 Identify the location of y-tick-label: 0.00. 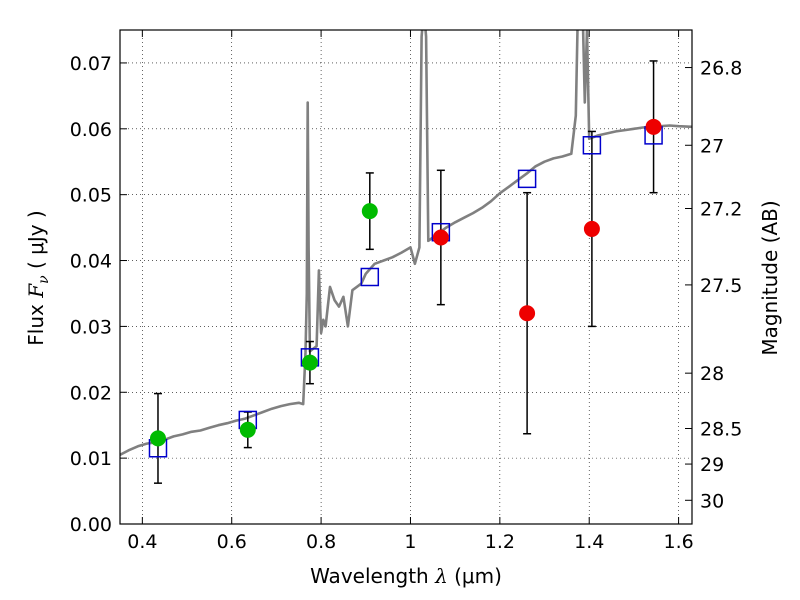
(91, 525).